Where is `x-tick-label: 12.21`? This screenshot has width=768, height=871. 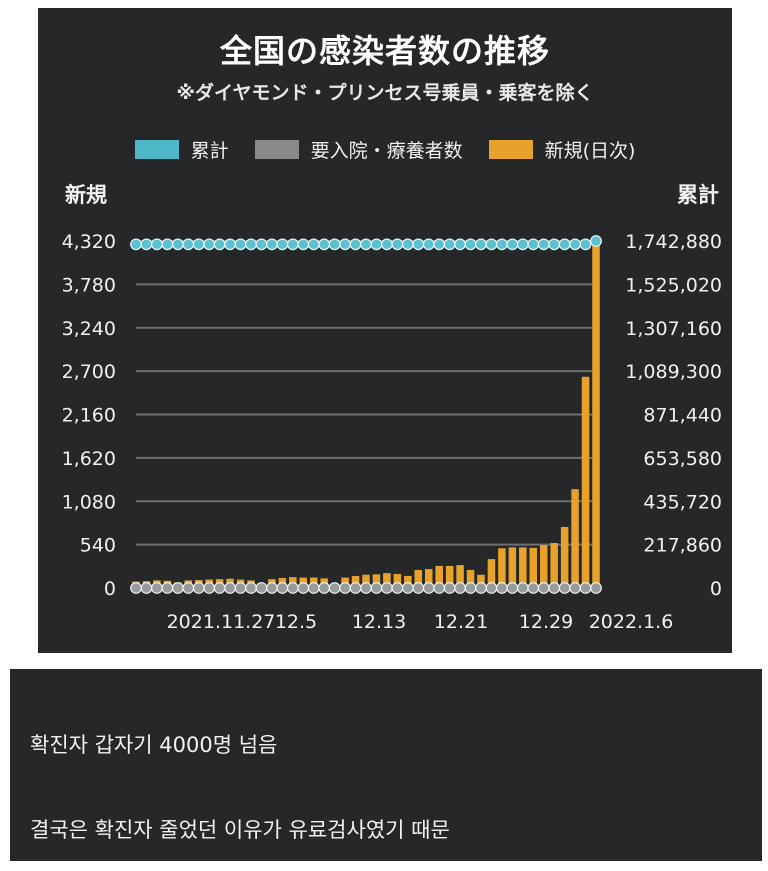
x-tick-label: 12.21 is located at coordinates (461, 622).